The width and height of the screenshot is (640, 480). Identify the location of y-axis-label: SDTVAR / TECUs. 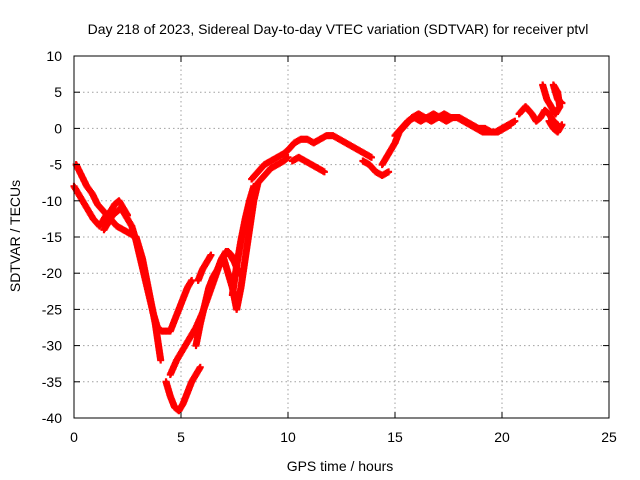
(15, 236).